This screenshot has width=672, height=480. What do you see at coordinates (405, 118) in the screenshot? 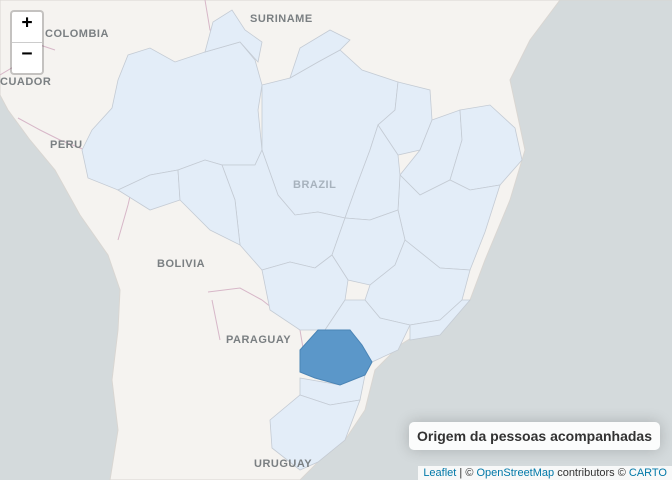
I see `state-maranhao` at bounding box center [405, 118].